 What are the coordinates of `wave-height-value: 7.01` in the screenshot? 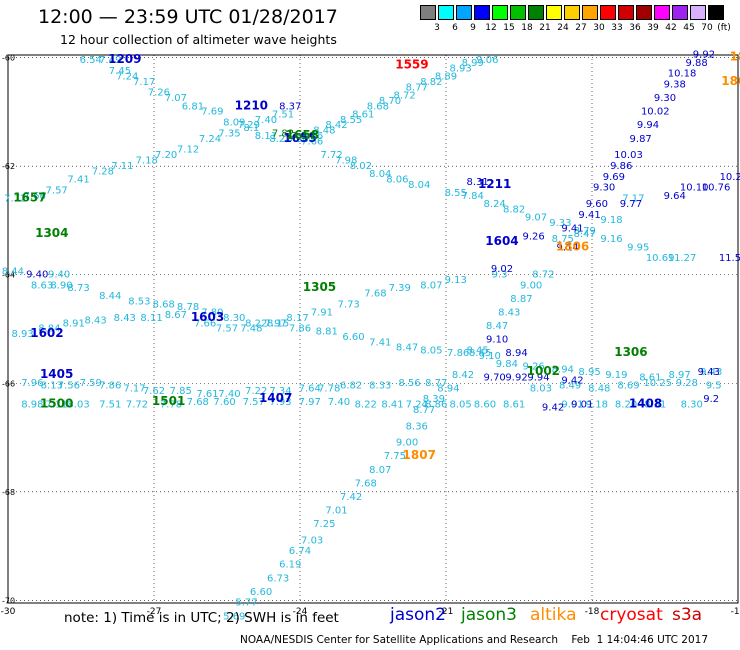 It's located at (336, 510).